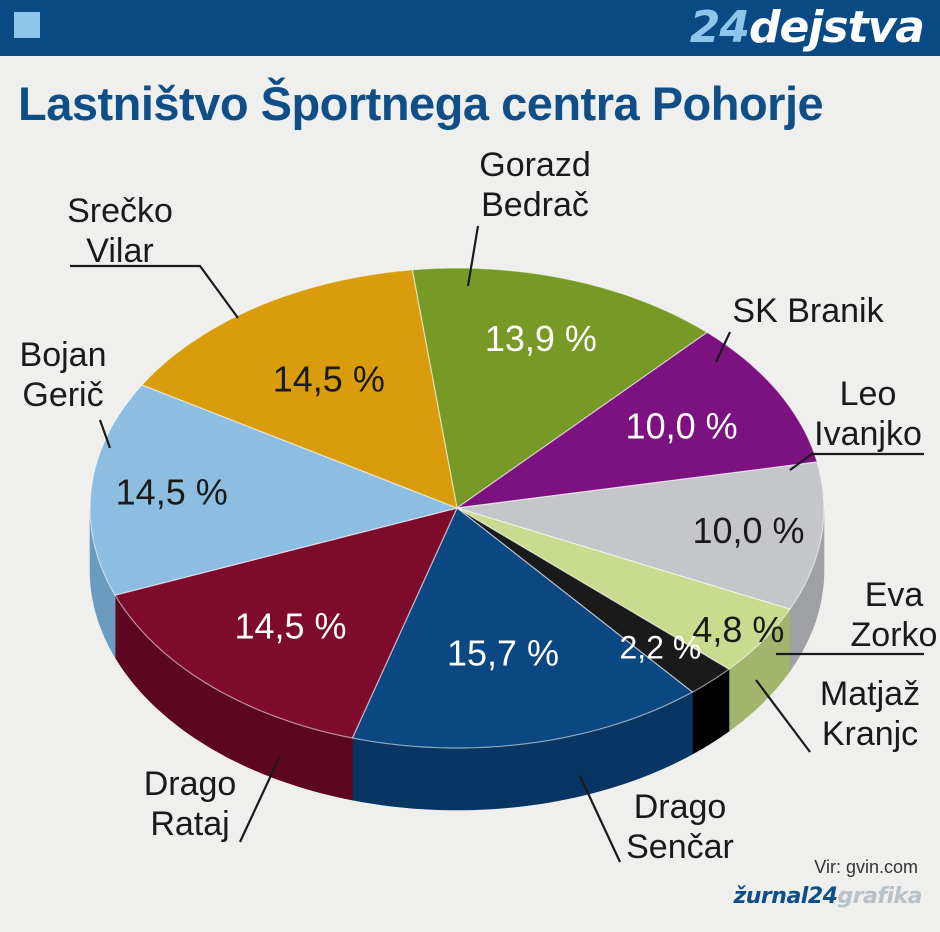  I want to click on credit-brand: žurnal24, so click(785, 896).